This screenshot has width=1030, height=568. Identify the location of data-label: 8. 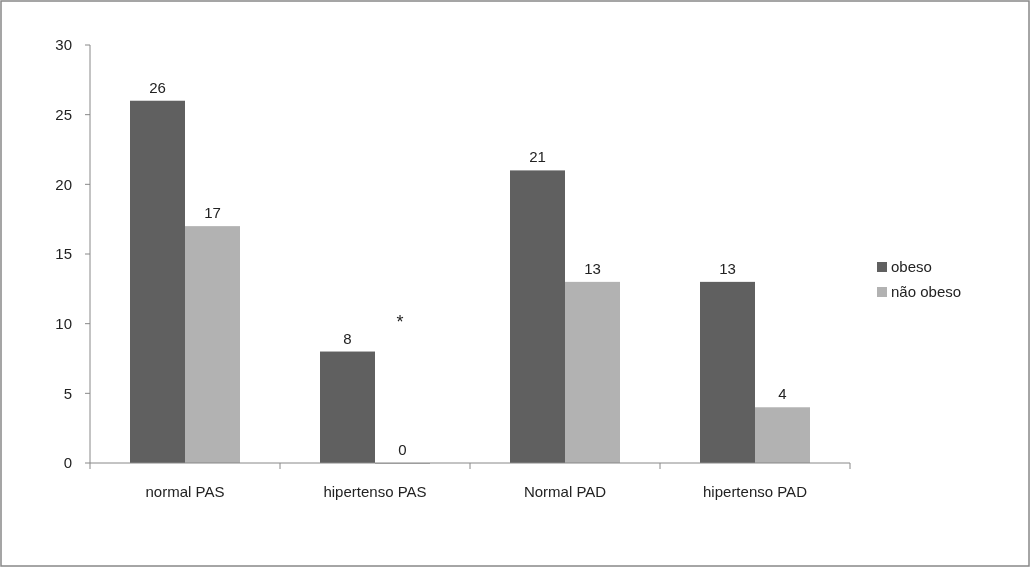
(347, 338).